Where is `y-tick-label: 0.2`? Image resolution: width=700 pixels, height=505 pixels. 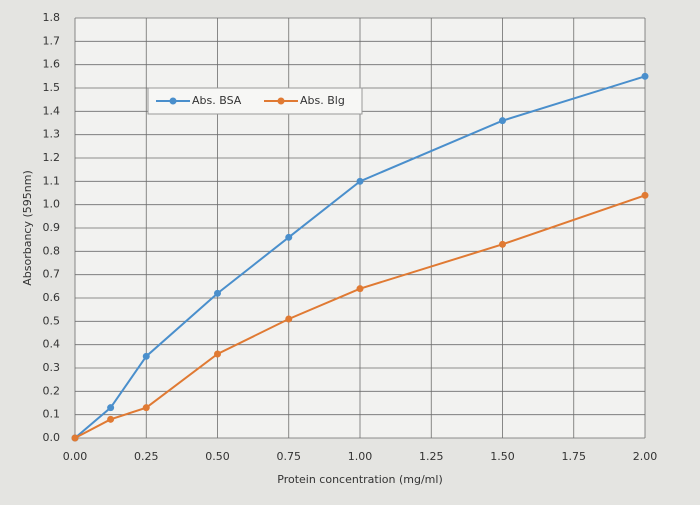
y-tick-label: 0.2 is located at coordinates (52, 390).